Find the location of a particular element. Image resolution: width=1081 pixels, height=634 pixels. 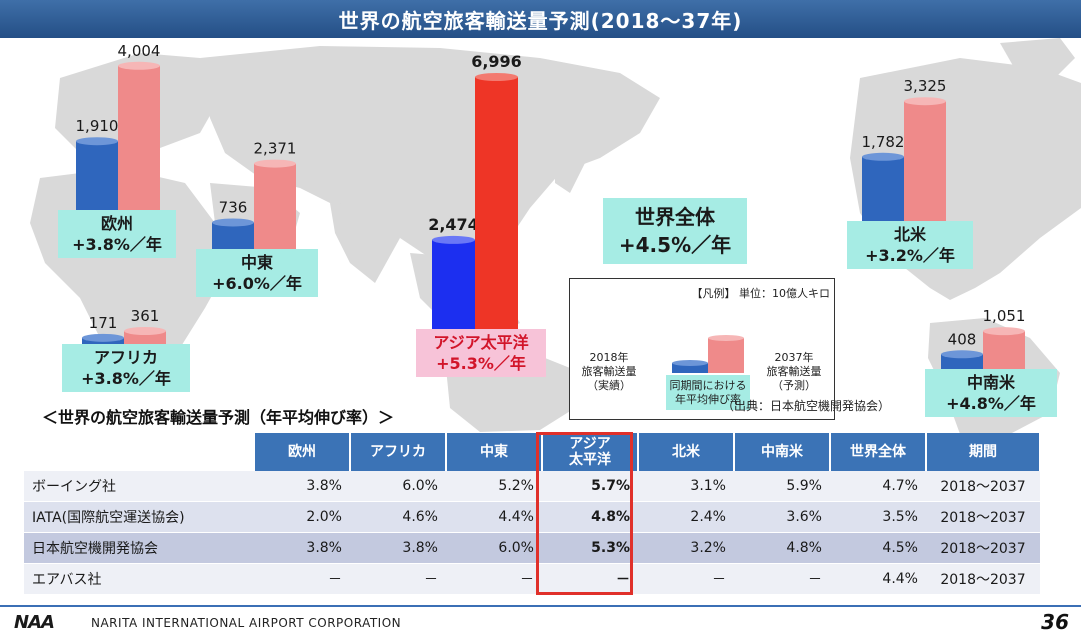

legend-left-line1: 2018年 is located at coordinates (609, 357).